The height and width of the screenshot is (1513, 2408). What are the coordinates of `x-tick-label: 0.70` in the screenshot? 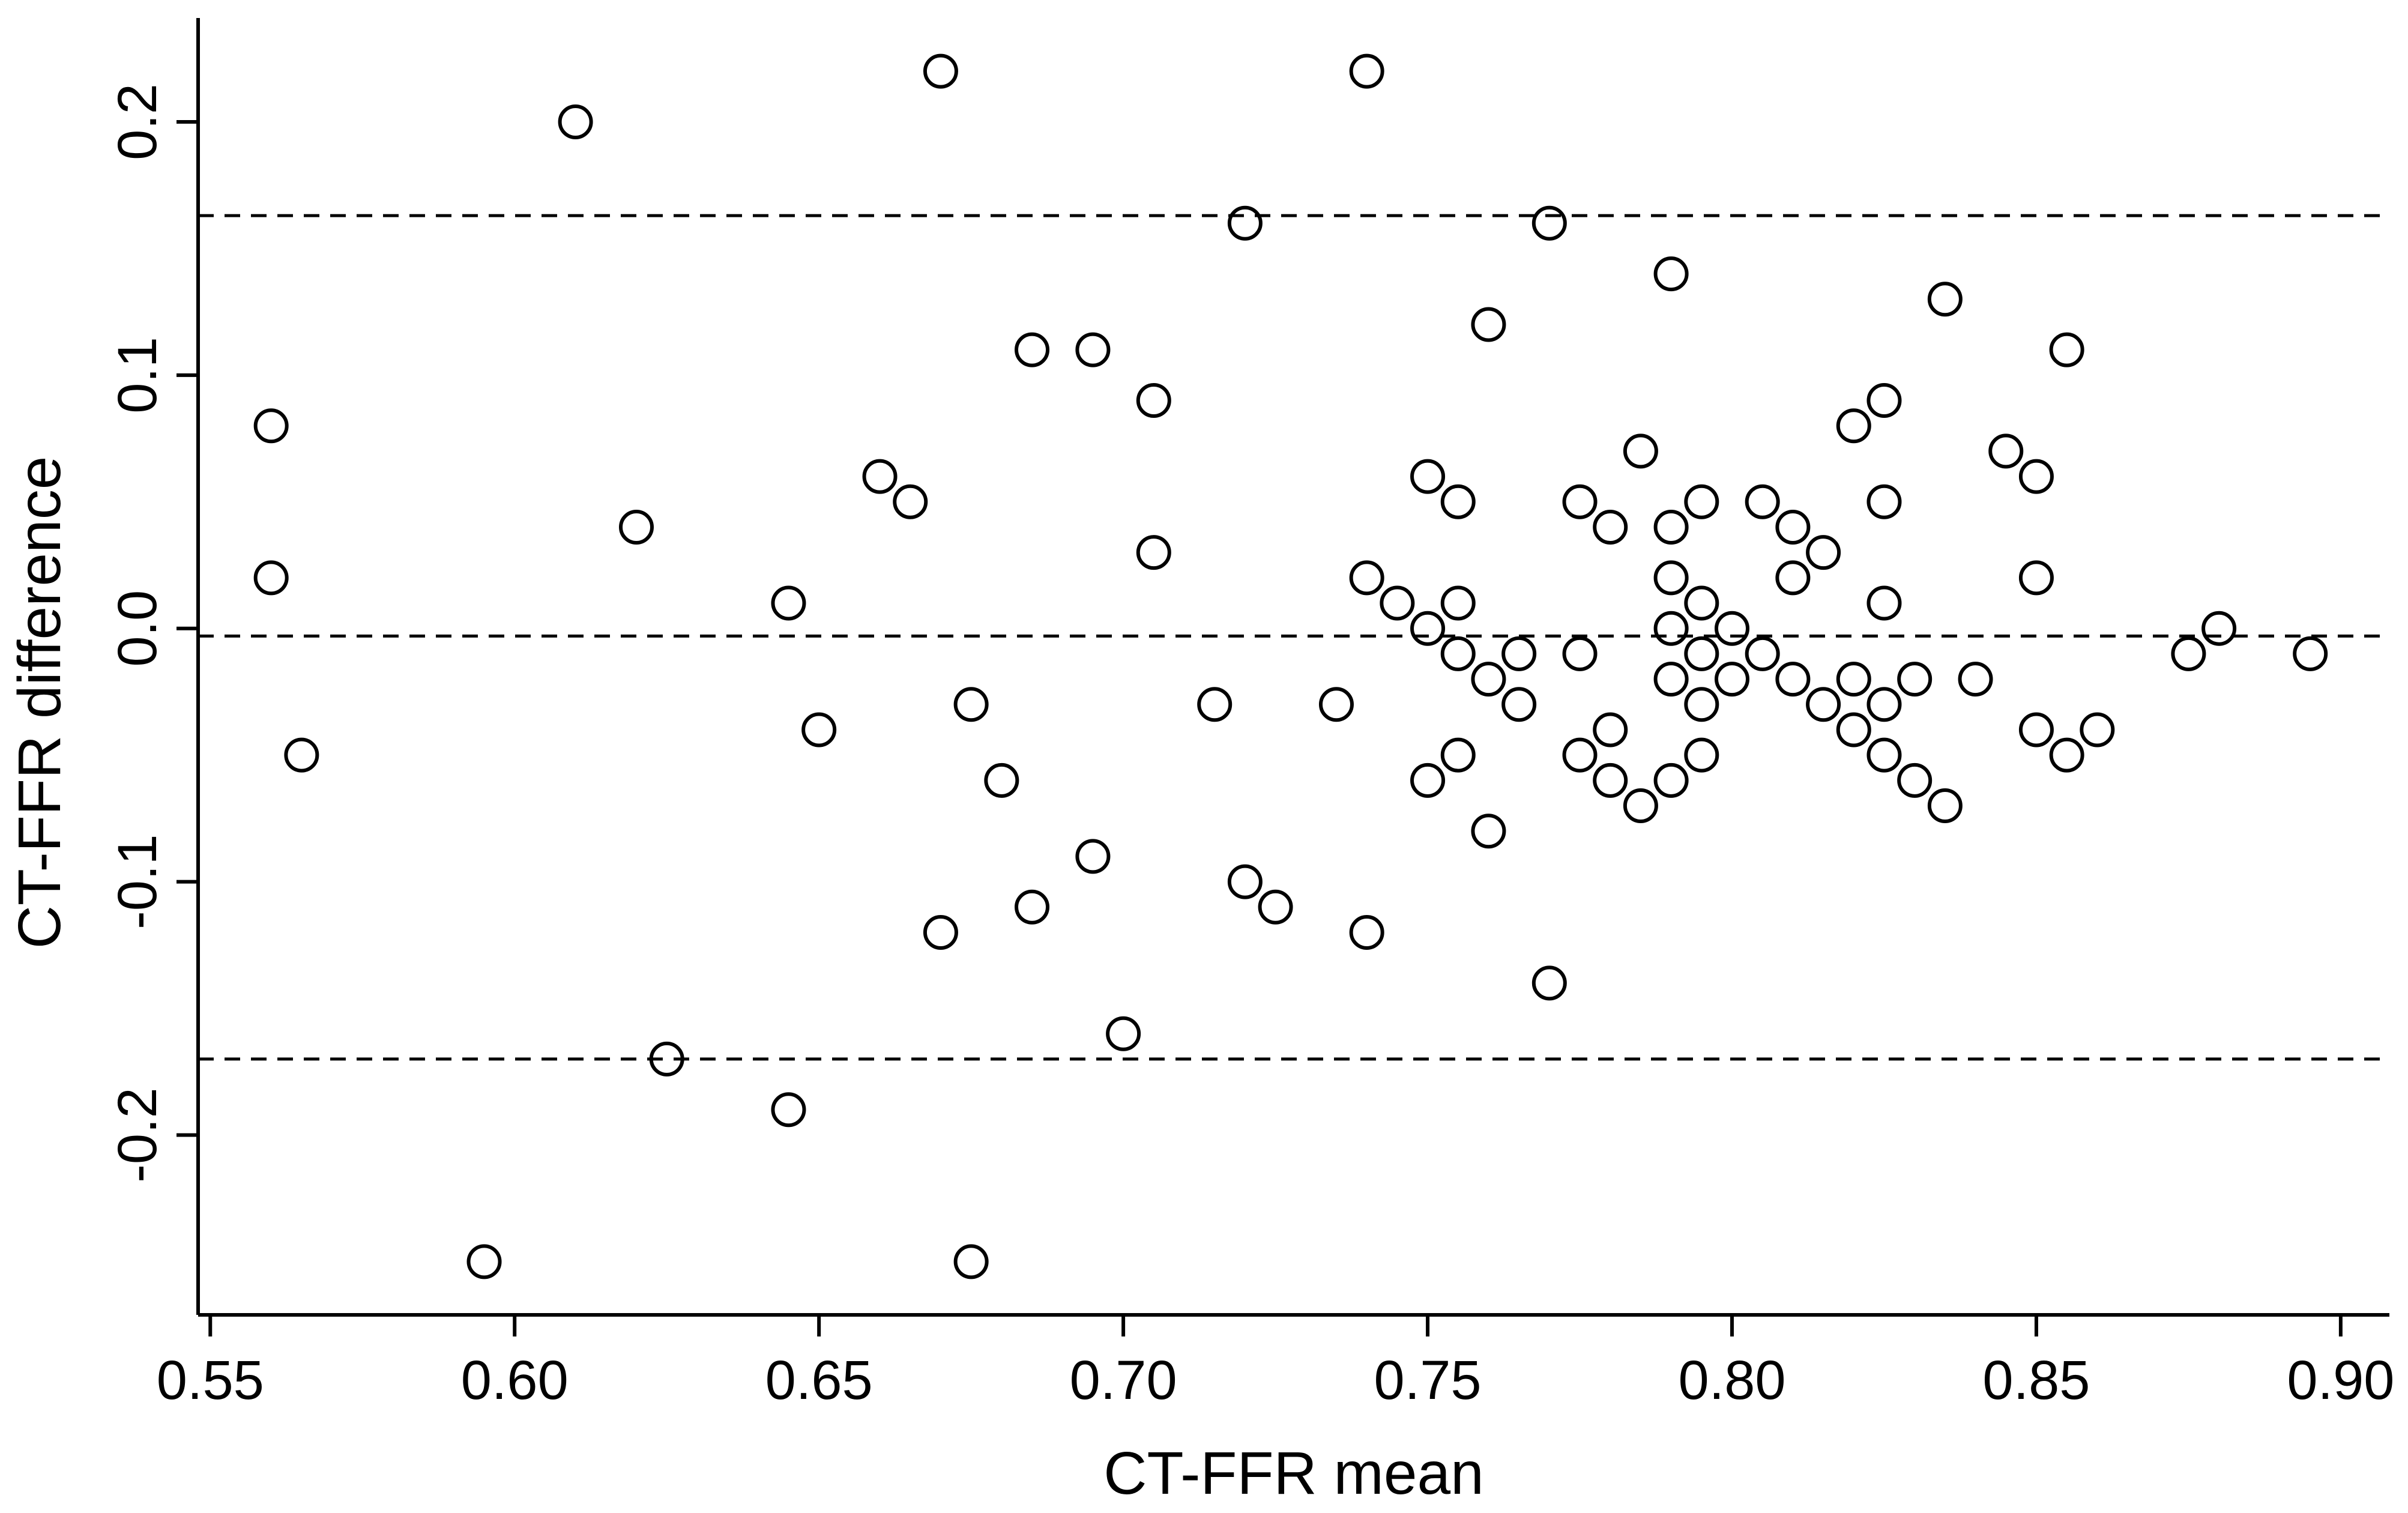 It's located at (1124, 1380).